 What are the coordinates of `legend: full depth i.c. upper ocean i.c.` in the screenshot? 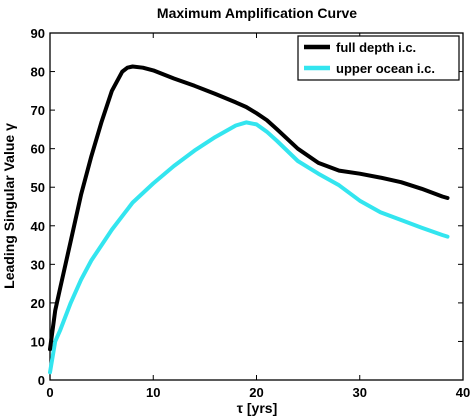 It's located at (378, 58).